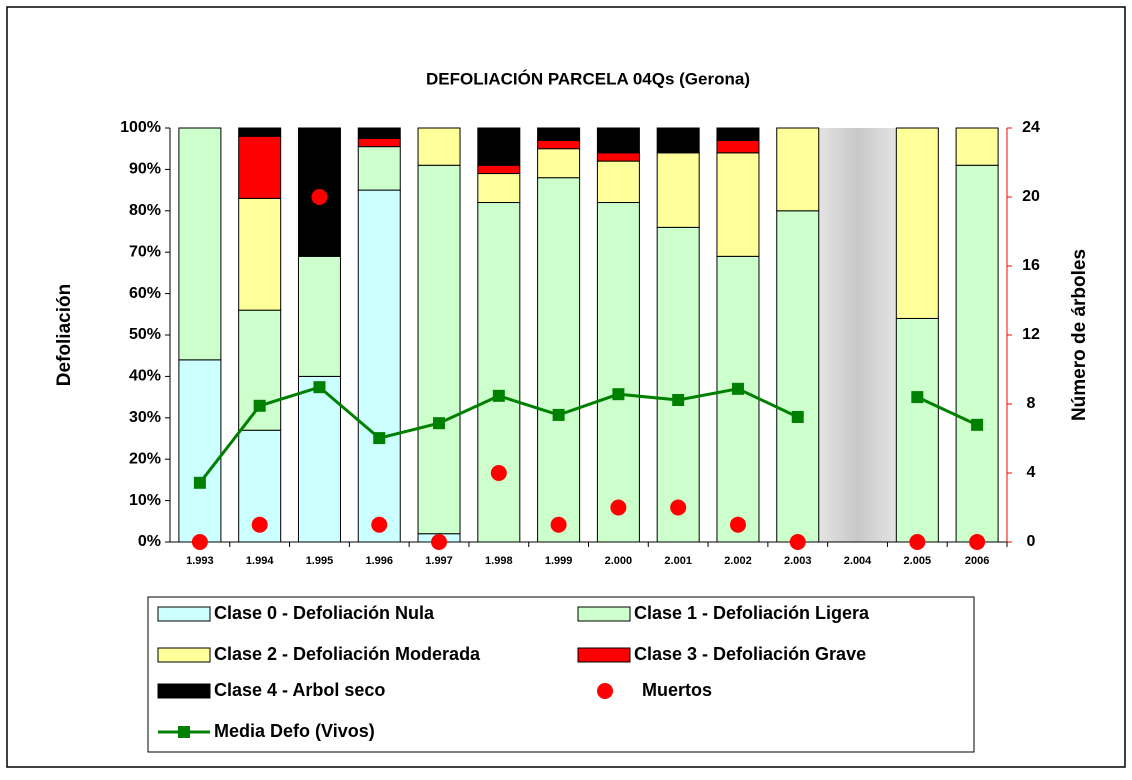 The image size is (1132, 780). Describe the element at coordinates (559, 561) in the screenshot. I see `x-tick-label: 1.999` at that location.